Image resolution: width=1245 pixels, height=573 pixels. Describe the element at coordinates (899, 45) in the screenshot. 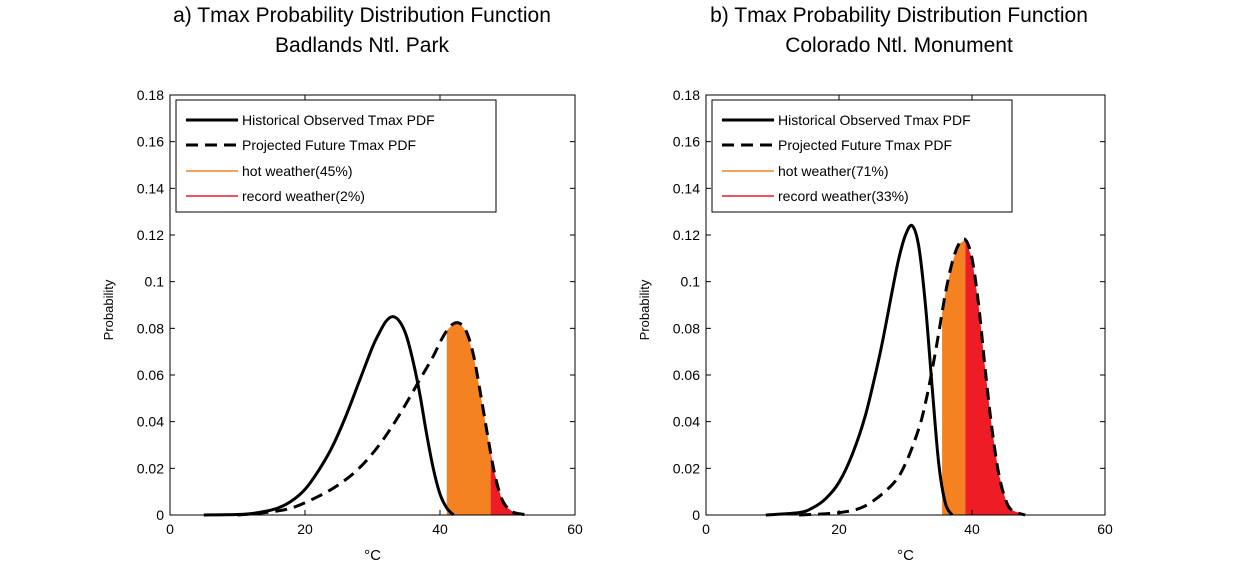

I see `chart-subtitle: Colorado Ntl. Monument` at that location.